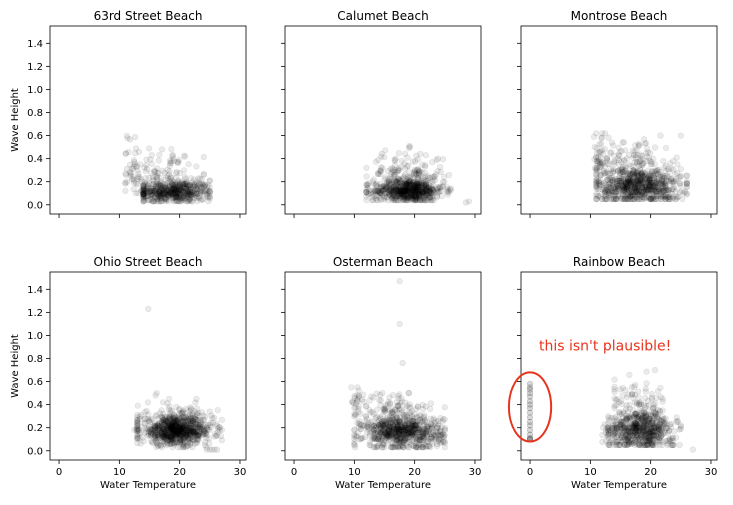  I want to click on points, so click(167, 168).